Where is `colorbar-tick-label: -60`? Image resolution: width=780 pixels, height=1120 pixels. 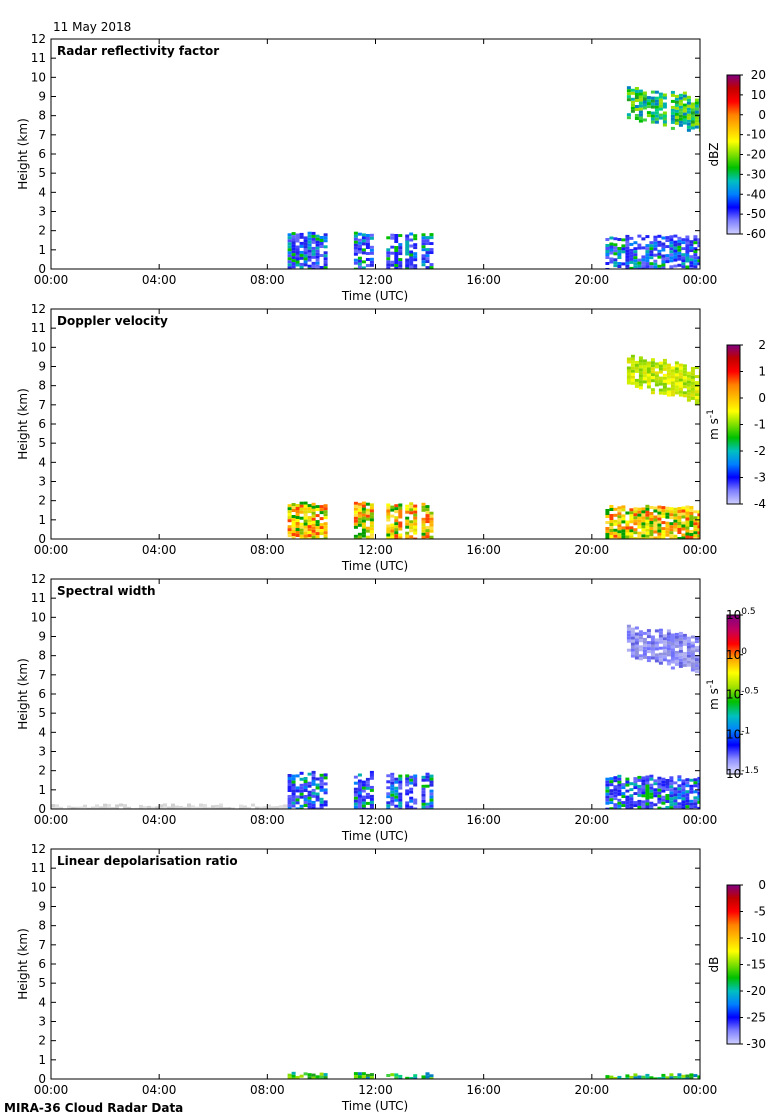 colorbar-tick-label: -60 is located at coordinates (756, 234).